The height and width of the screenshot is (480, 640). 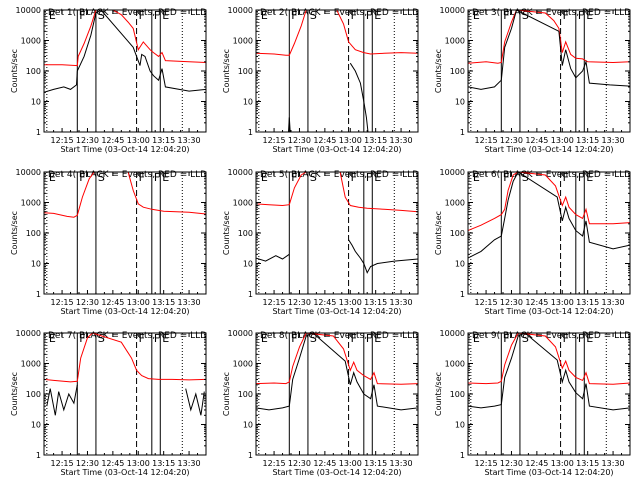 I want to click on panel-title: Det 5( BLACK = Events, RED = LLD, so click(x=339, y=175).